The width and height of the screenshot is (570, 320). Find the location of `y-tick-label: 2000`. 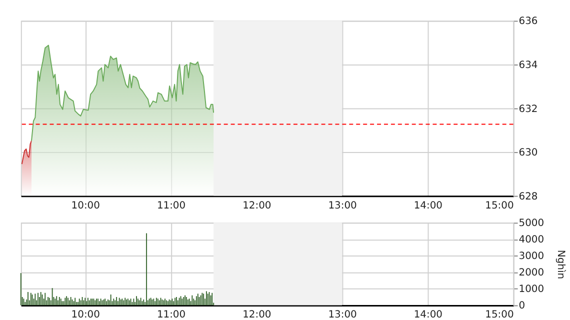

y-tick-label: 2000 is located at coordinates (531, 273).